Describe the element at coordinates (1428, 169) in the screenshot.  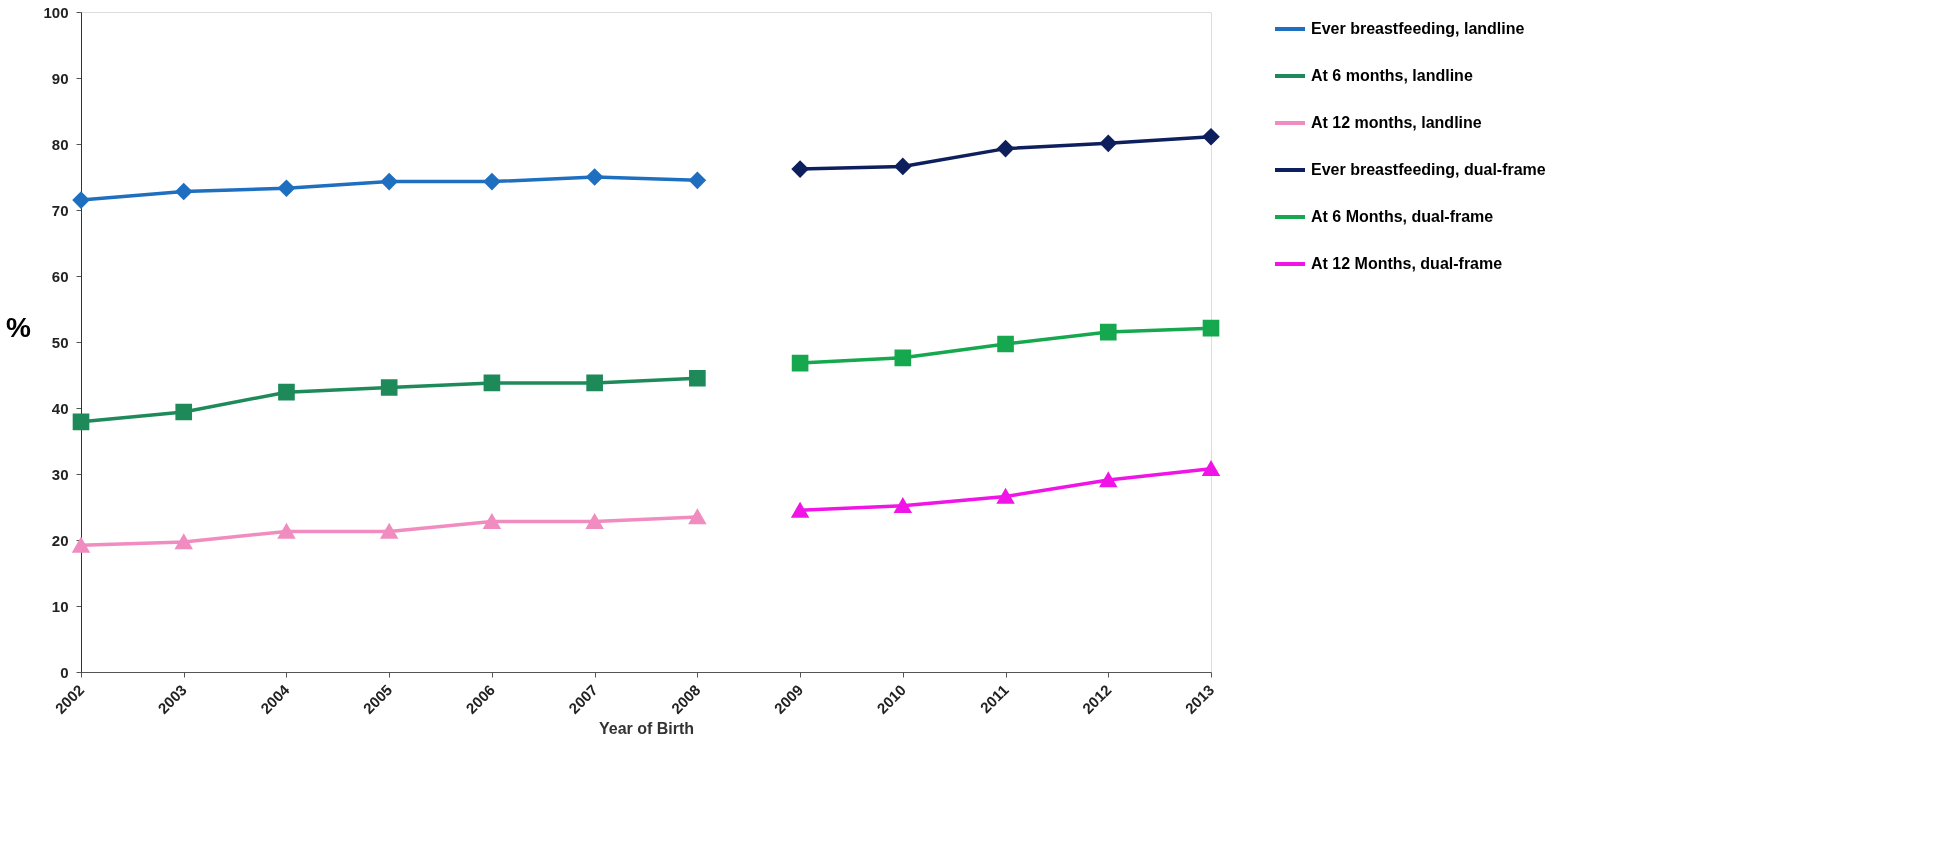
I see `legend-label: Ever breastfeeding, dual-frame` at that location.